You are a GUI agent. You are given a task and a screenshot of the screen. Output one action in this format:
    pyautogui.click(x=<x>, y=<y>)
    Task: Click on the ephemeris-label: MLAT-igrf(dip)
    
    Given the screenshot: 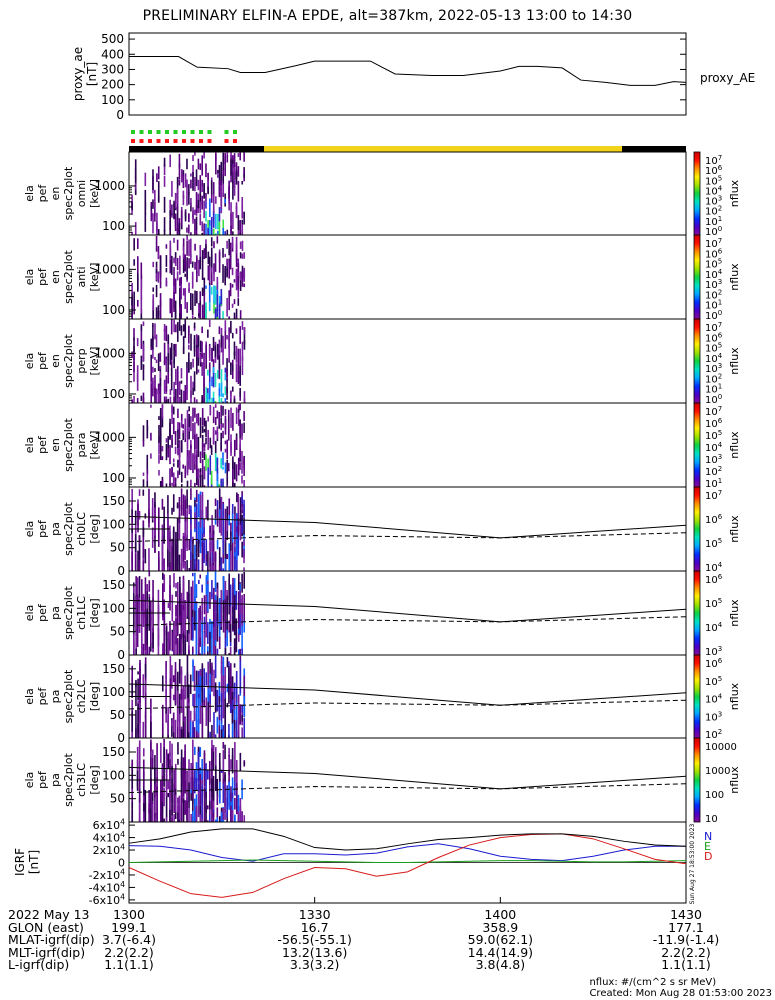 What is the action you would take?
    pyautogui.click(x=51, y=940)
    